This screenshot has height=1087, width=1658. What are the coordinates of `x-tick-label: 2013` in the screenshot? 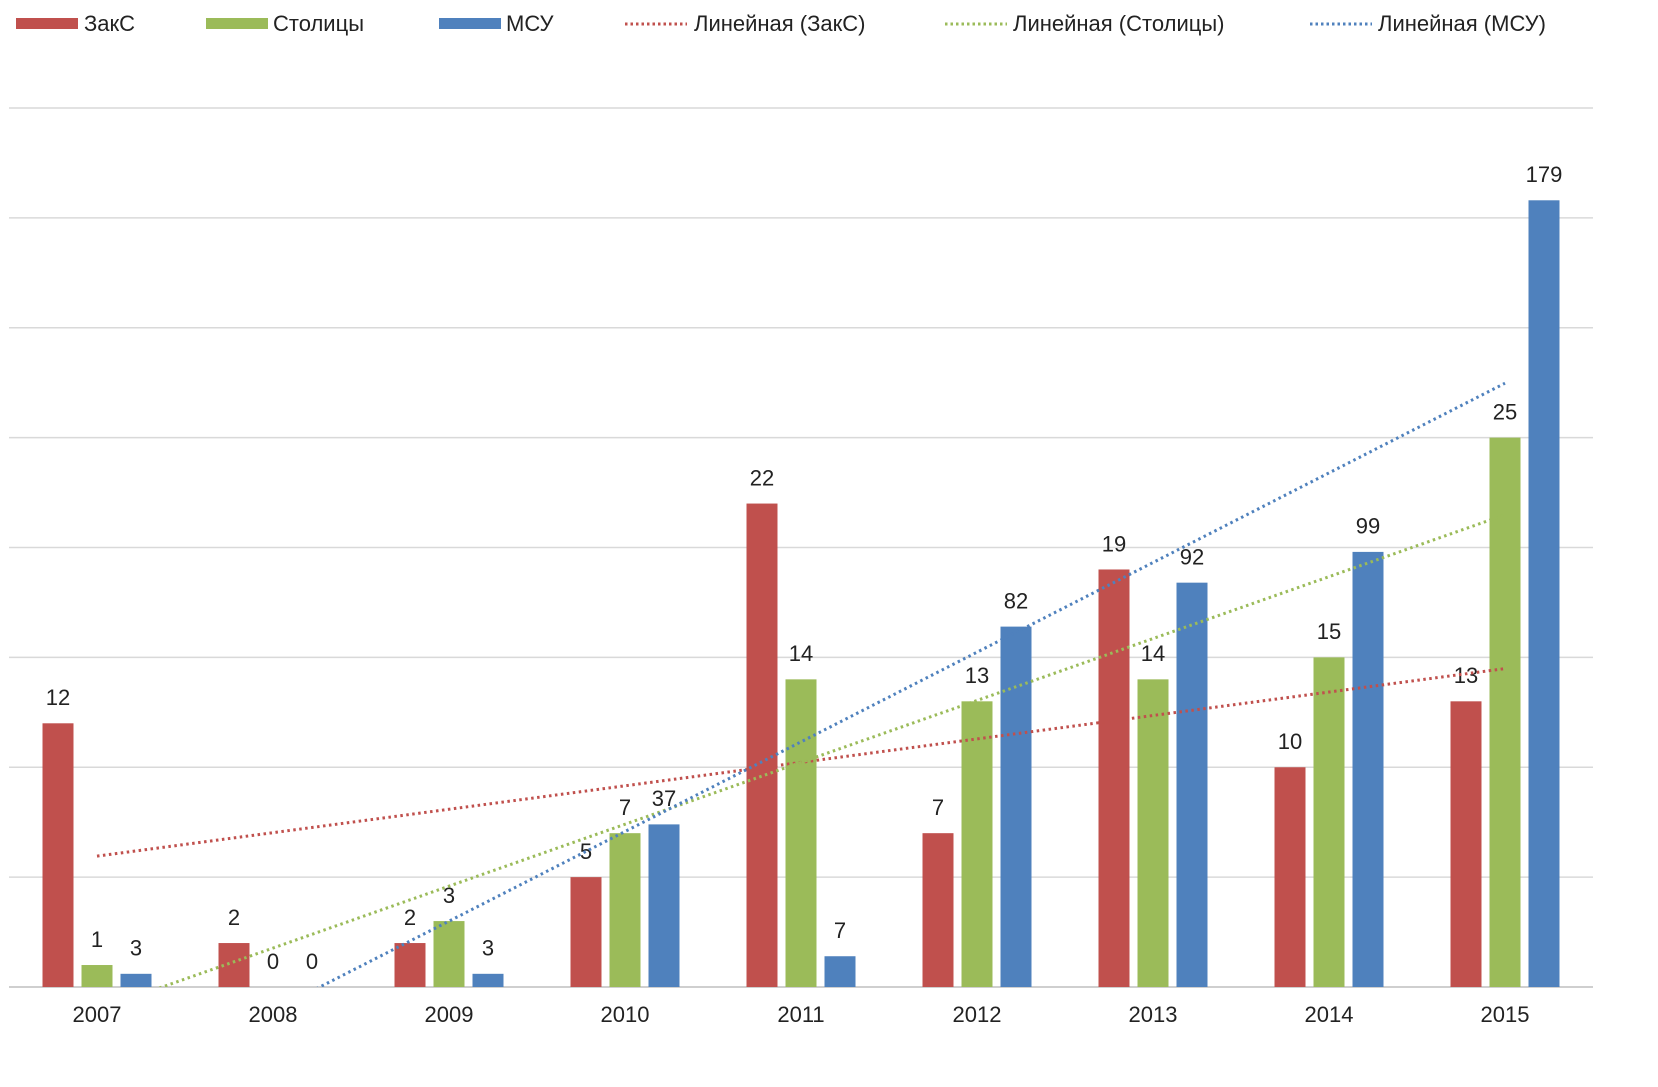 It's located at (1153, 1014).